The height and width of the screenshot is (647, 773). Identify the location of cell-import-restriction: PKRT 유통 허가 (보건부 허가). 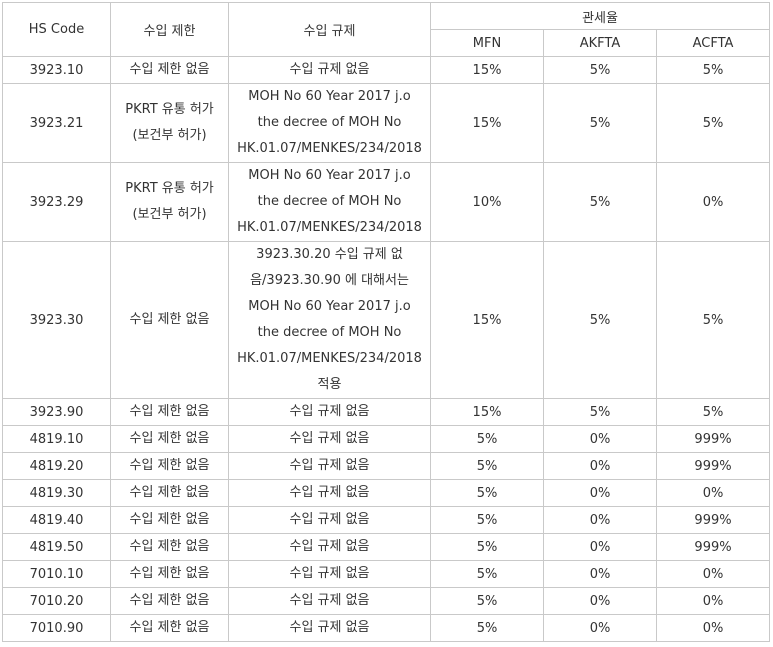
(169, 123).